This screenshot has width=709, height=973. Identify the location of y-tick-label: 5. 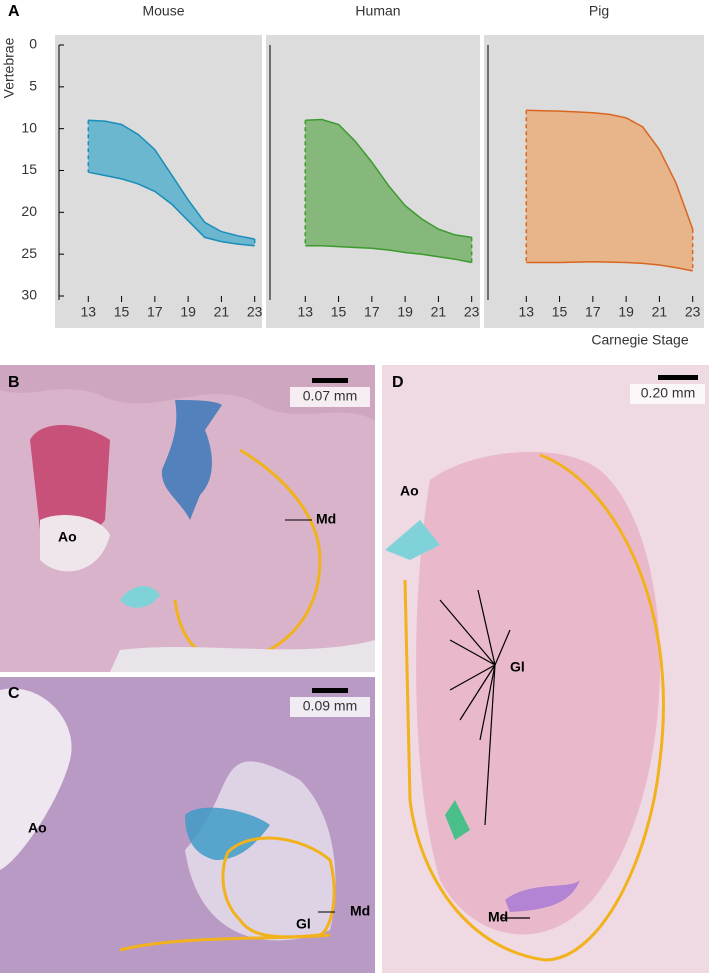
(33, 86).